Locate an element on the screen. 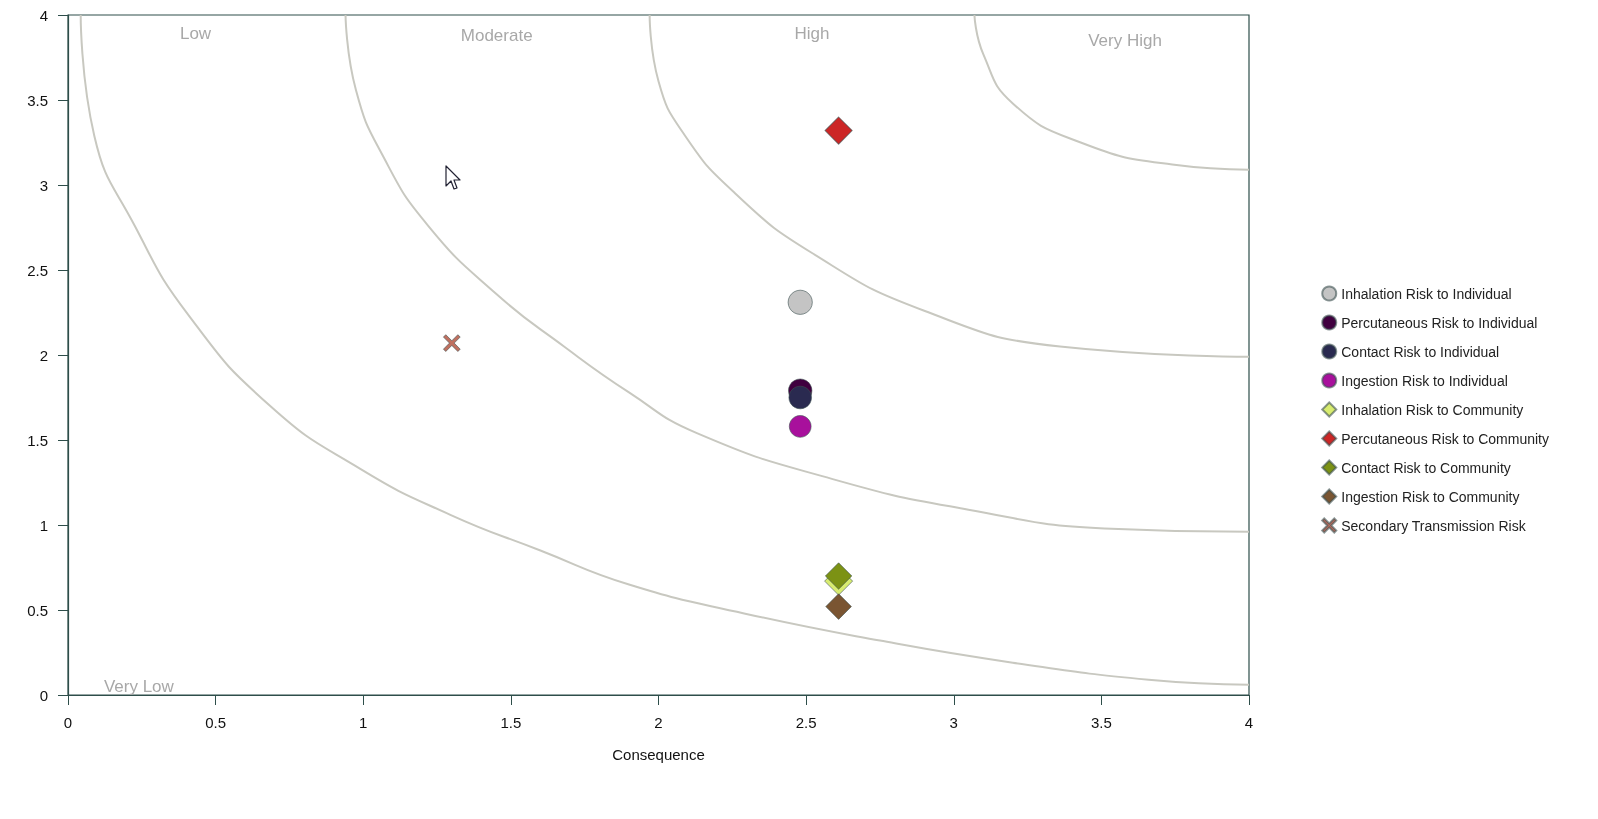 The height and width of the screenshot is (819, 1598). x-tick-label: 1 is located at coordinates (363, 722).